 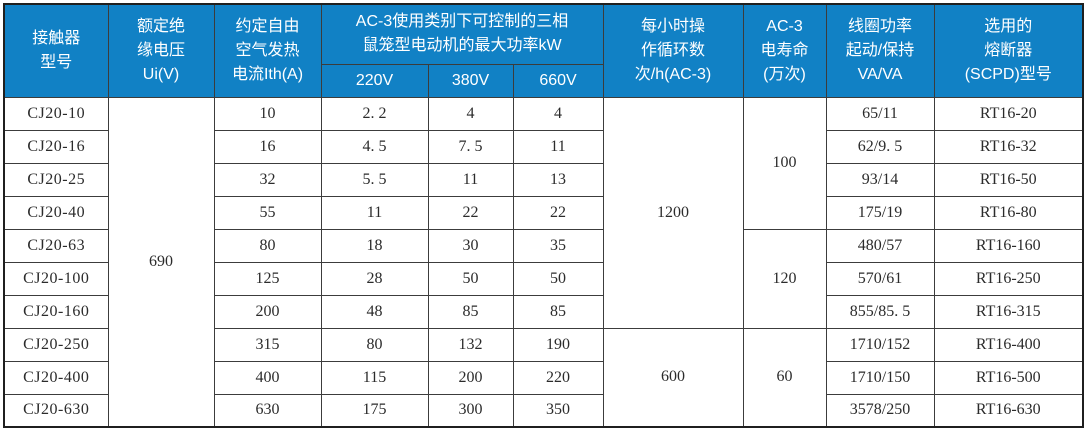 What do you see at coordinates (1008, 278) in the screenshot?
I see `cell-fuse: RT16-250` at bounding box center [1008, 278].